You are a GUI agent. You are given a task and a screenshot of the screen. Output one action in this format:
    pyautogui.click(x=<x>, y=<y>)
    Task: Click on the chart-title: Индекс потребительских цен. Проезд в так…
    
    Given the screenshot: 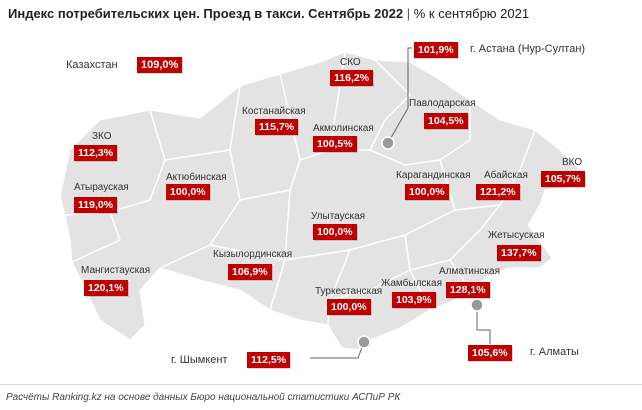 What is the action you would take?
    pyautogui.click(x=268, y=13)
    